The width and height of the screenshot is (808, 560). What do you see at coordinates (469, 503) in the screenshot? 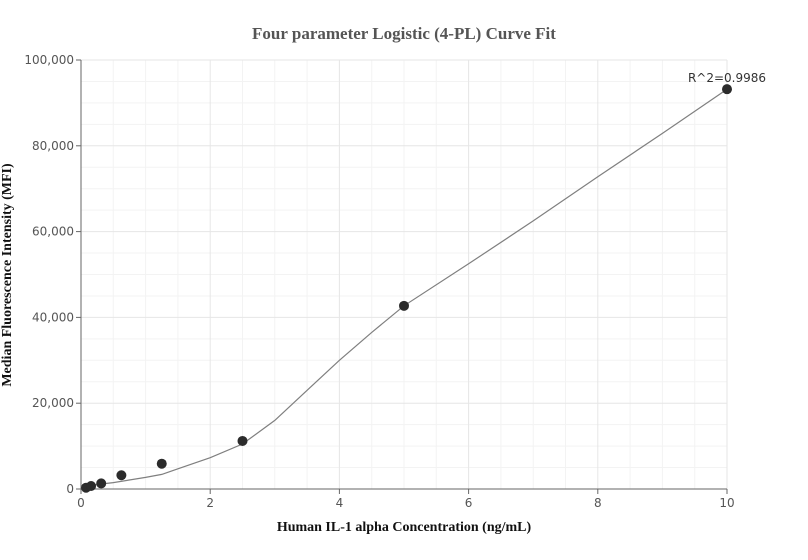
I see `x-tick-label: 6` at bounding box center [469, 503].